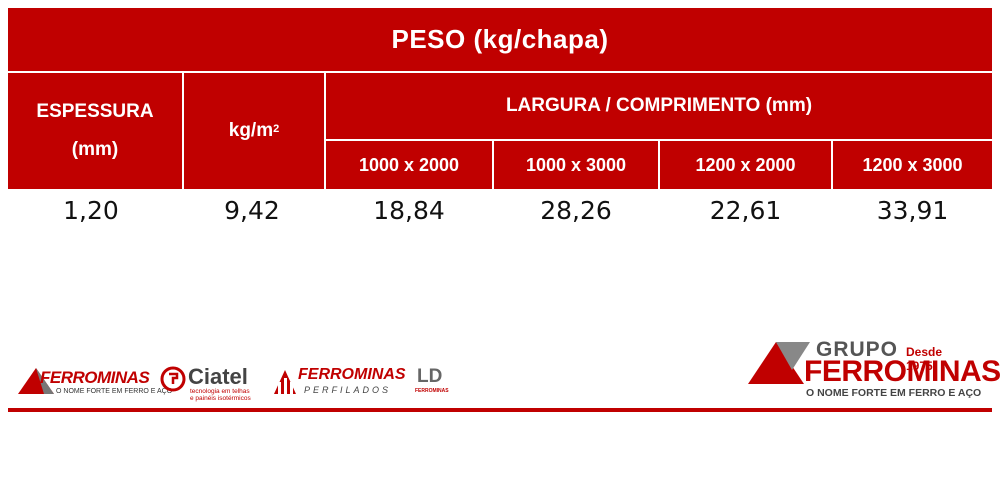  Describe the element at coordinates (95, 131) in the screenshot. I see `header-espessura: ESPESSURA (mm)` at that location.